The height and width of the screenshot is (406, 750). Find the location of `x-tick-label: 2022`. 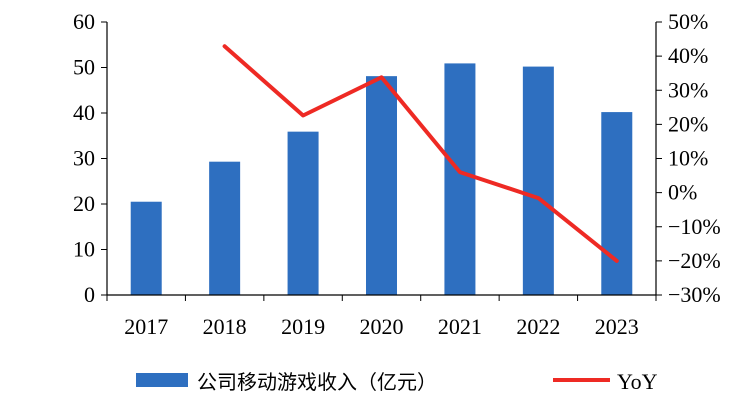

x-tick-label: 2022 is located at coordinates (538, 326).